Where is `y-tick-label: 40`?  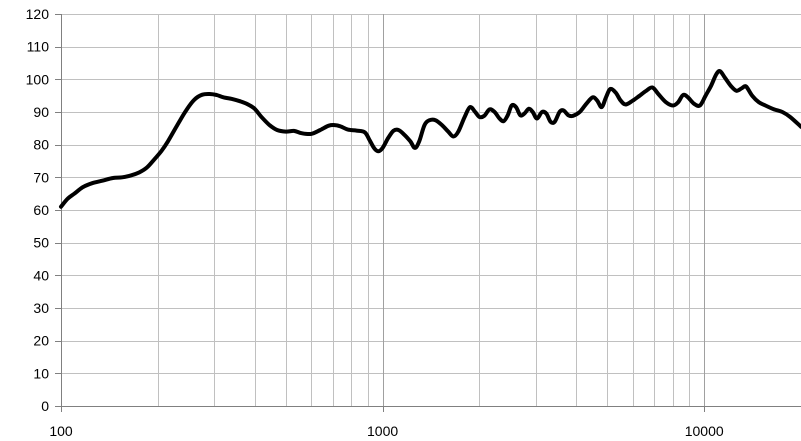
y-tick-label: 40 is located at coordinates (41, 275).